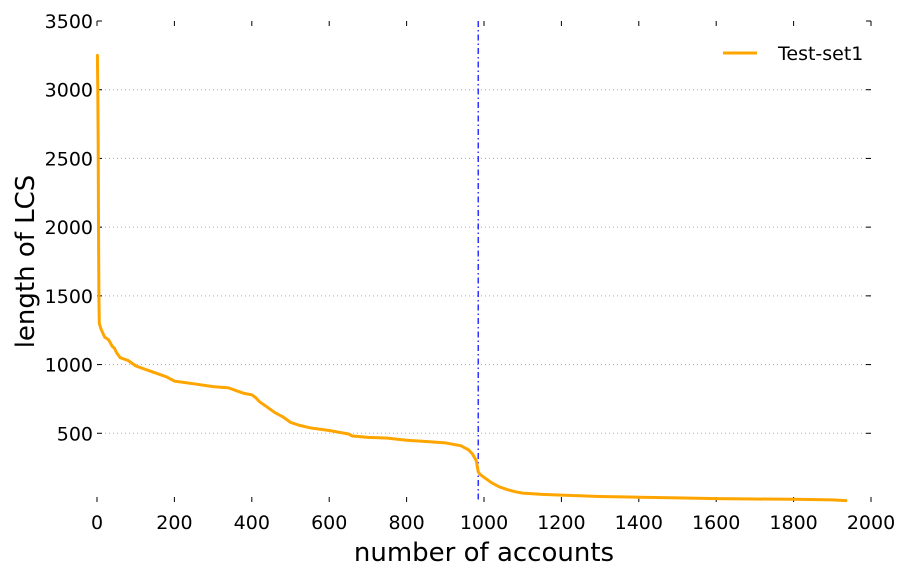  What do you see at coordinates (75, 434) in the screenshot?
I see `y-tick-label: 500` at bounding box center [75, 434].